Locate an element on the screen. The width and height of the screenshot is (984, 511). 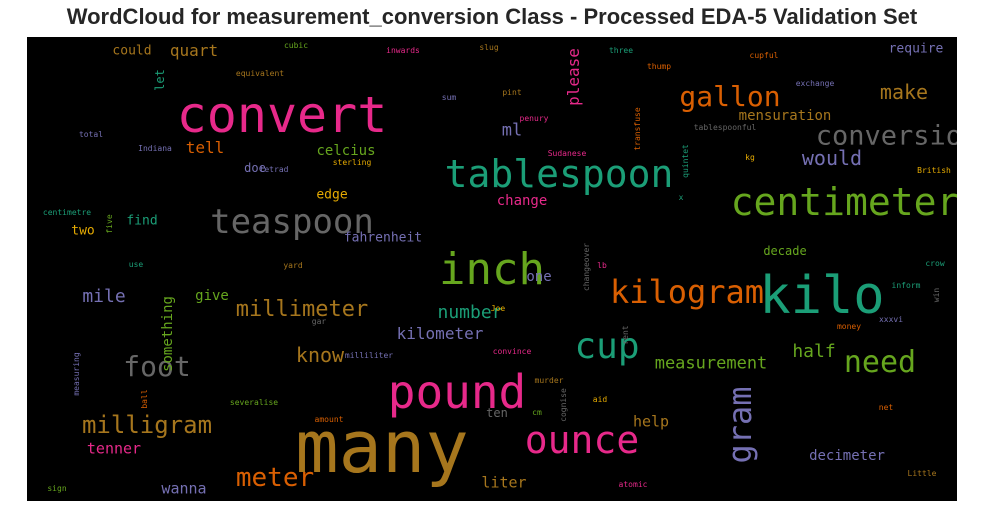
word-penury: penury is located at coordinates (534, 118).